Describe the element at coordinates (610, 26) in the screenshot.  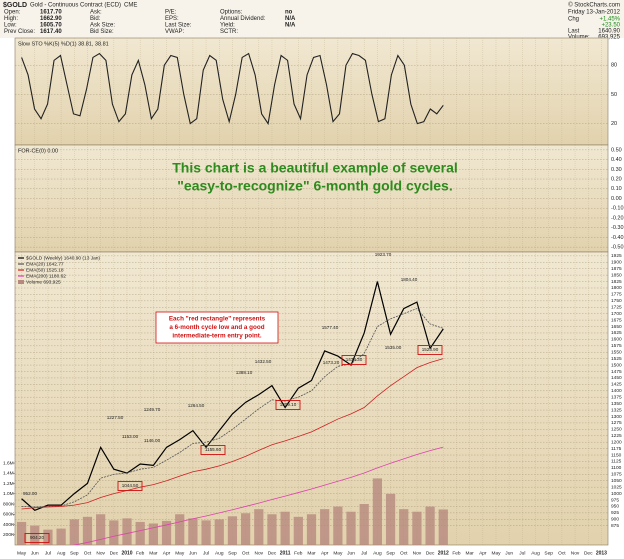
I see `change: +23.50` at that location.